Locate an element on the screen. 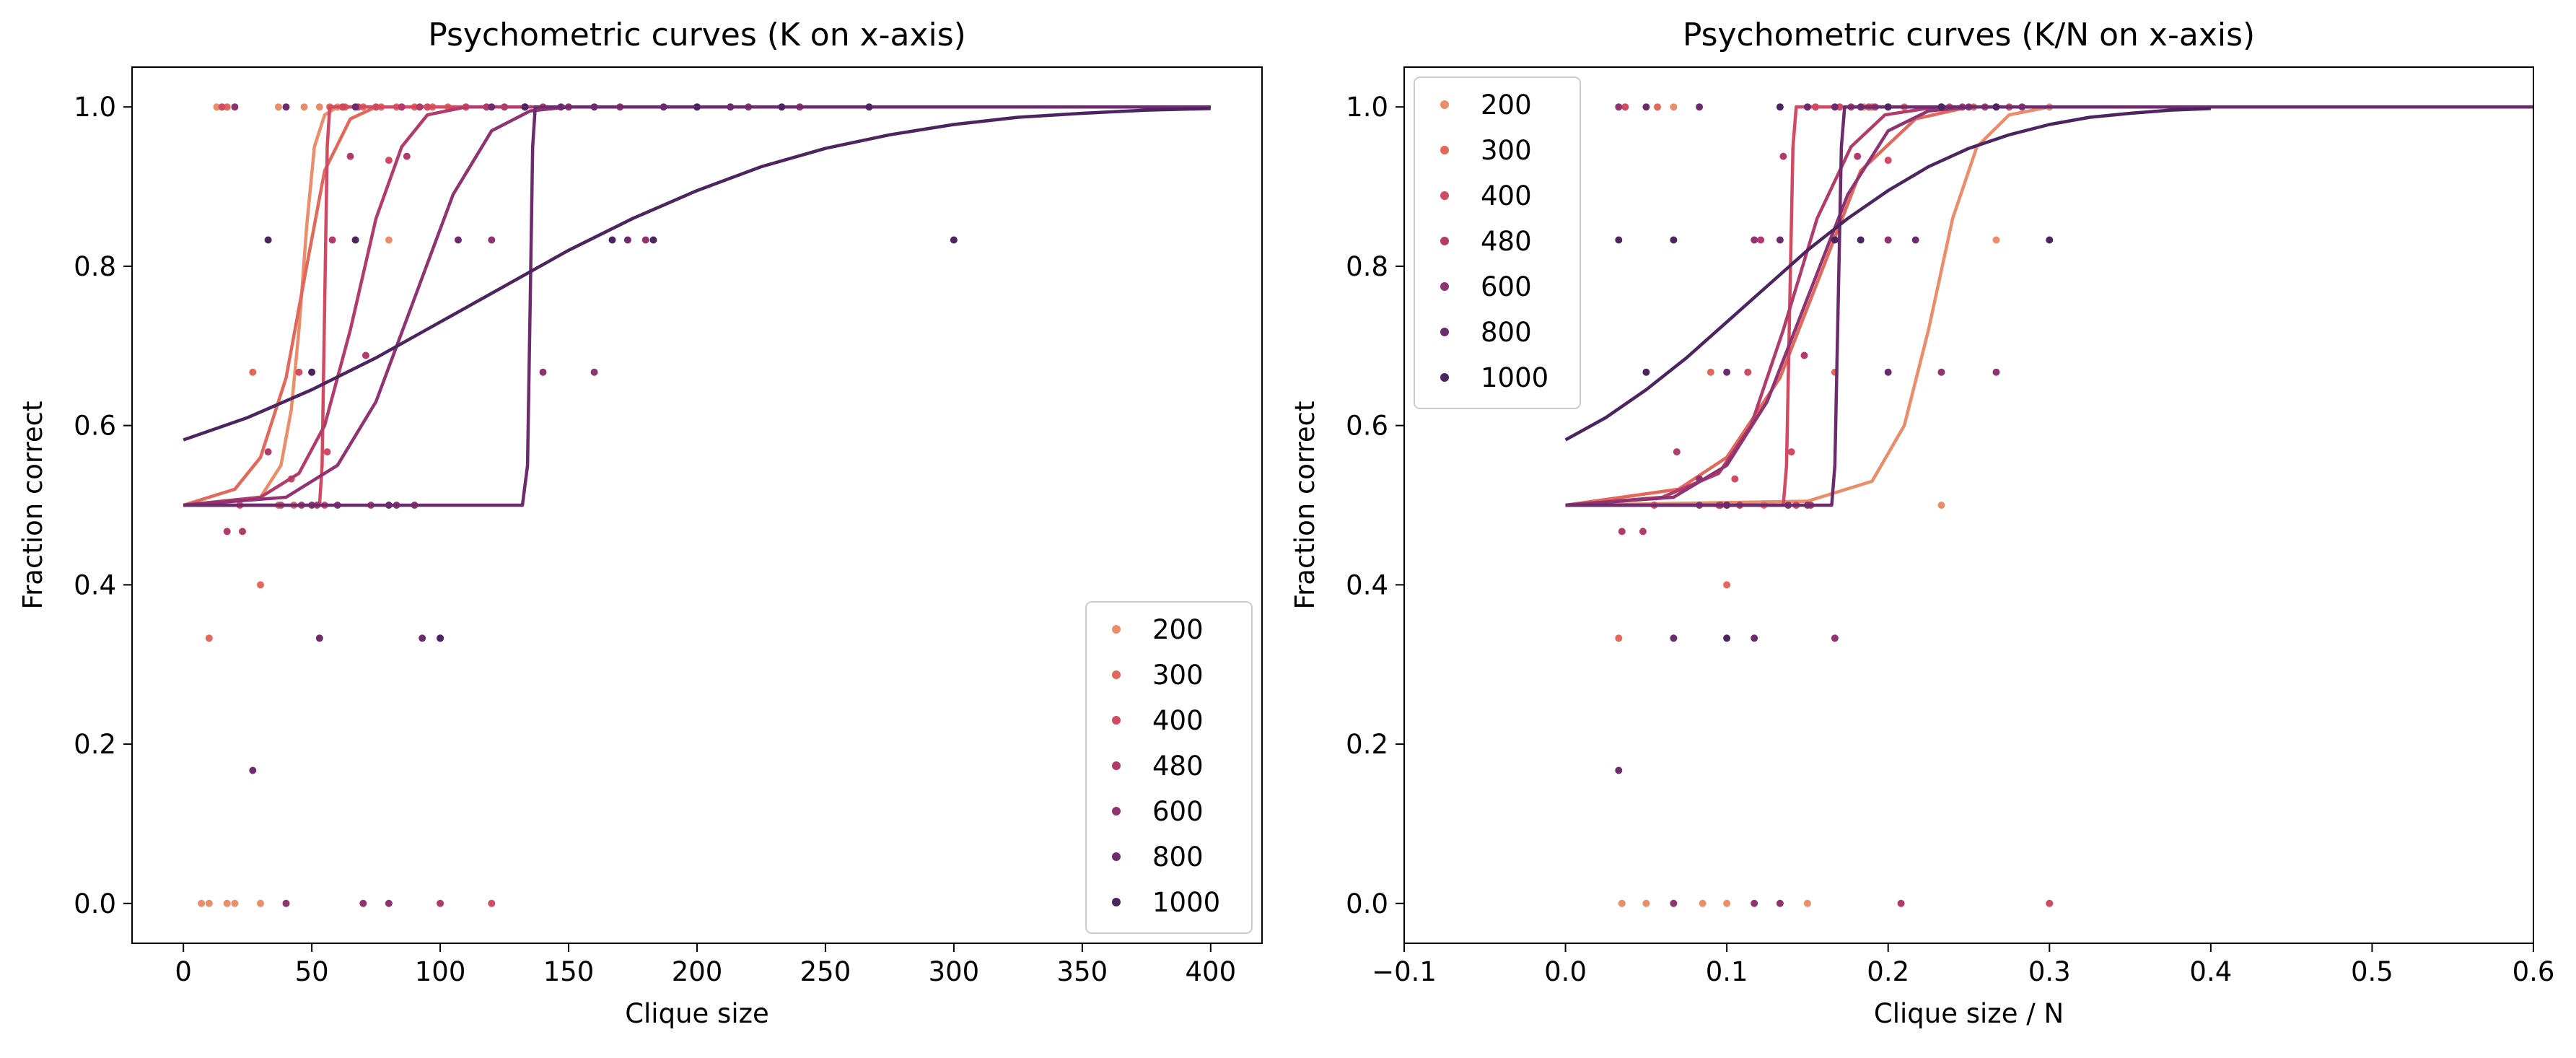 The width and height of the screenshot is (2576, 1058). left-legend-label-300: 300 is located at coordinates (1178, 675).